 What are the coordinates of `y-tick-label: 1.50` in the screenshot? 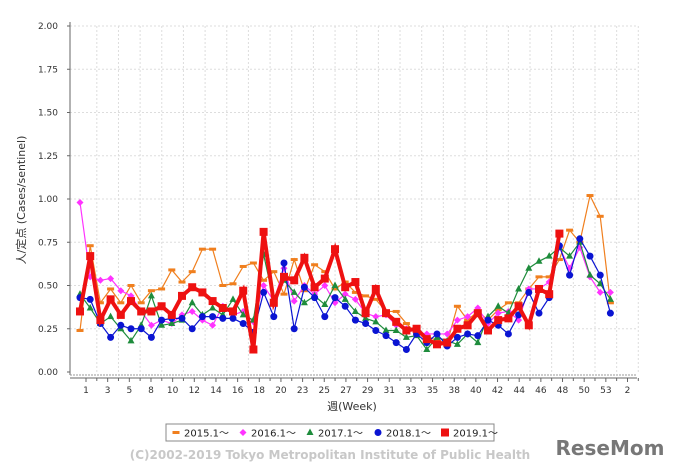 It's located at (48, 114).